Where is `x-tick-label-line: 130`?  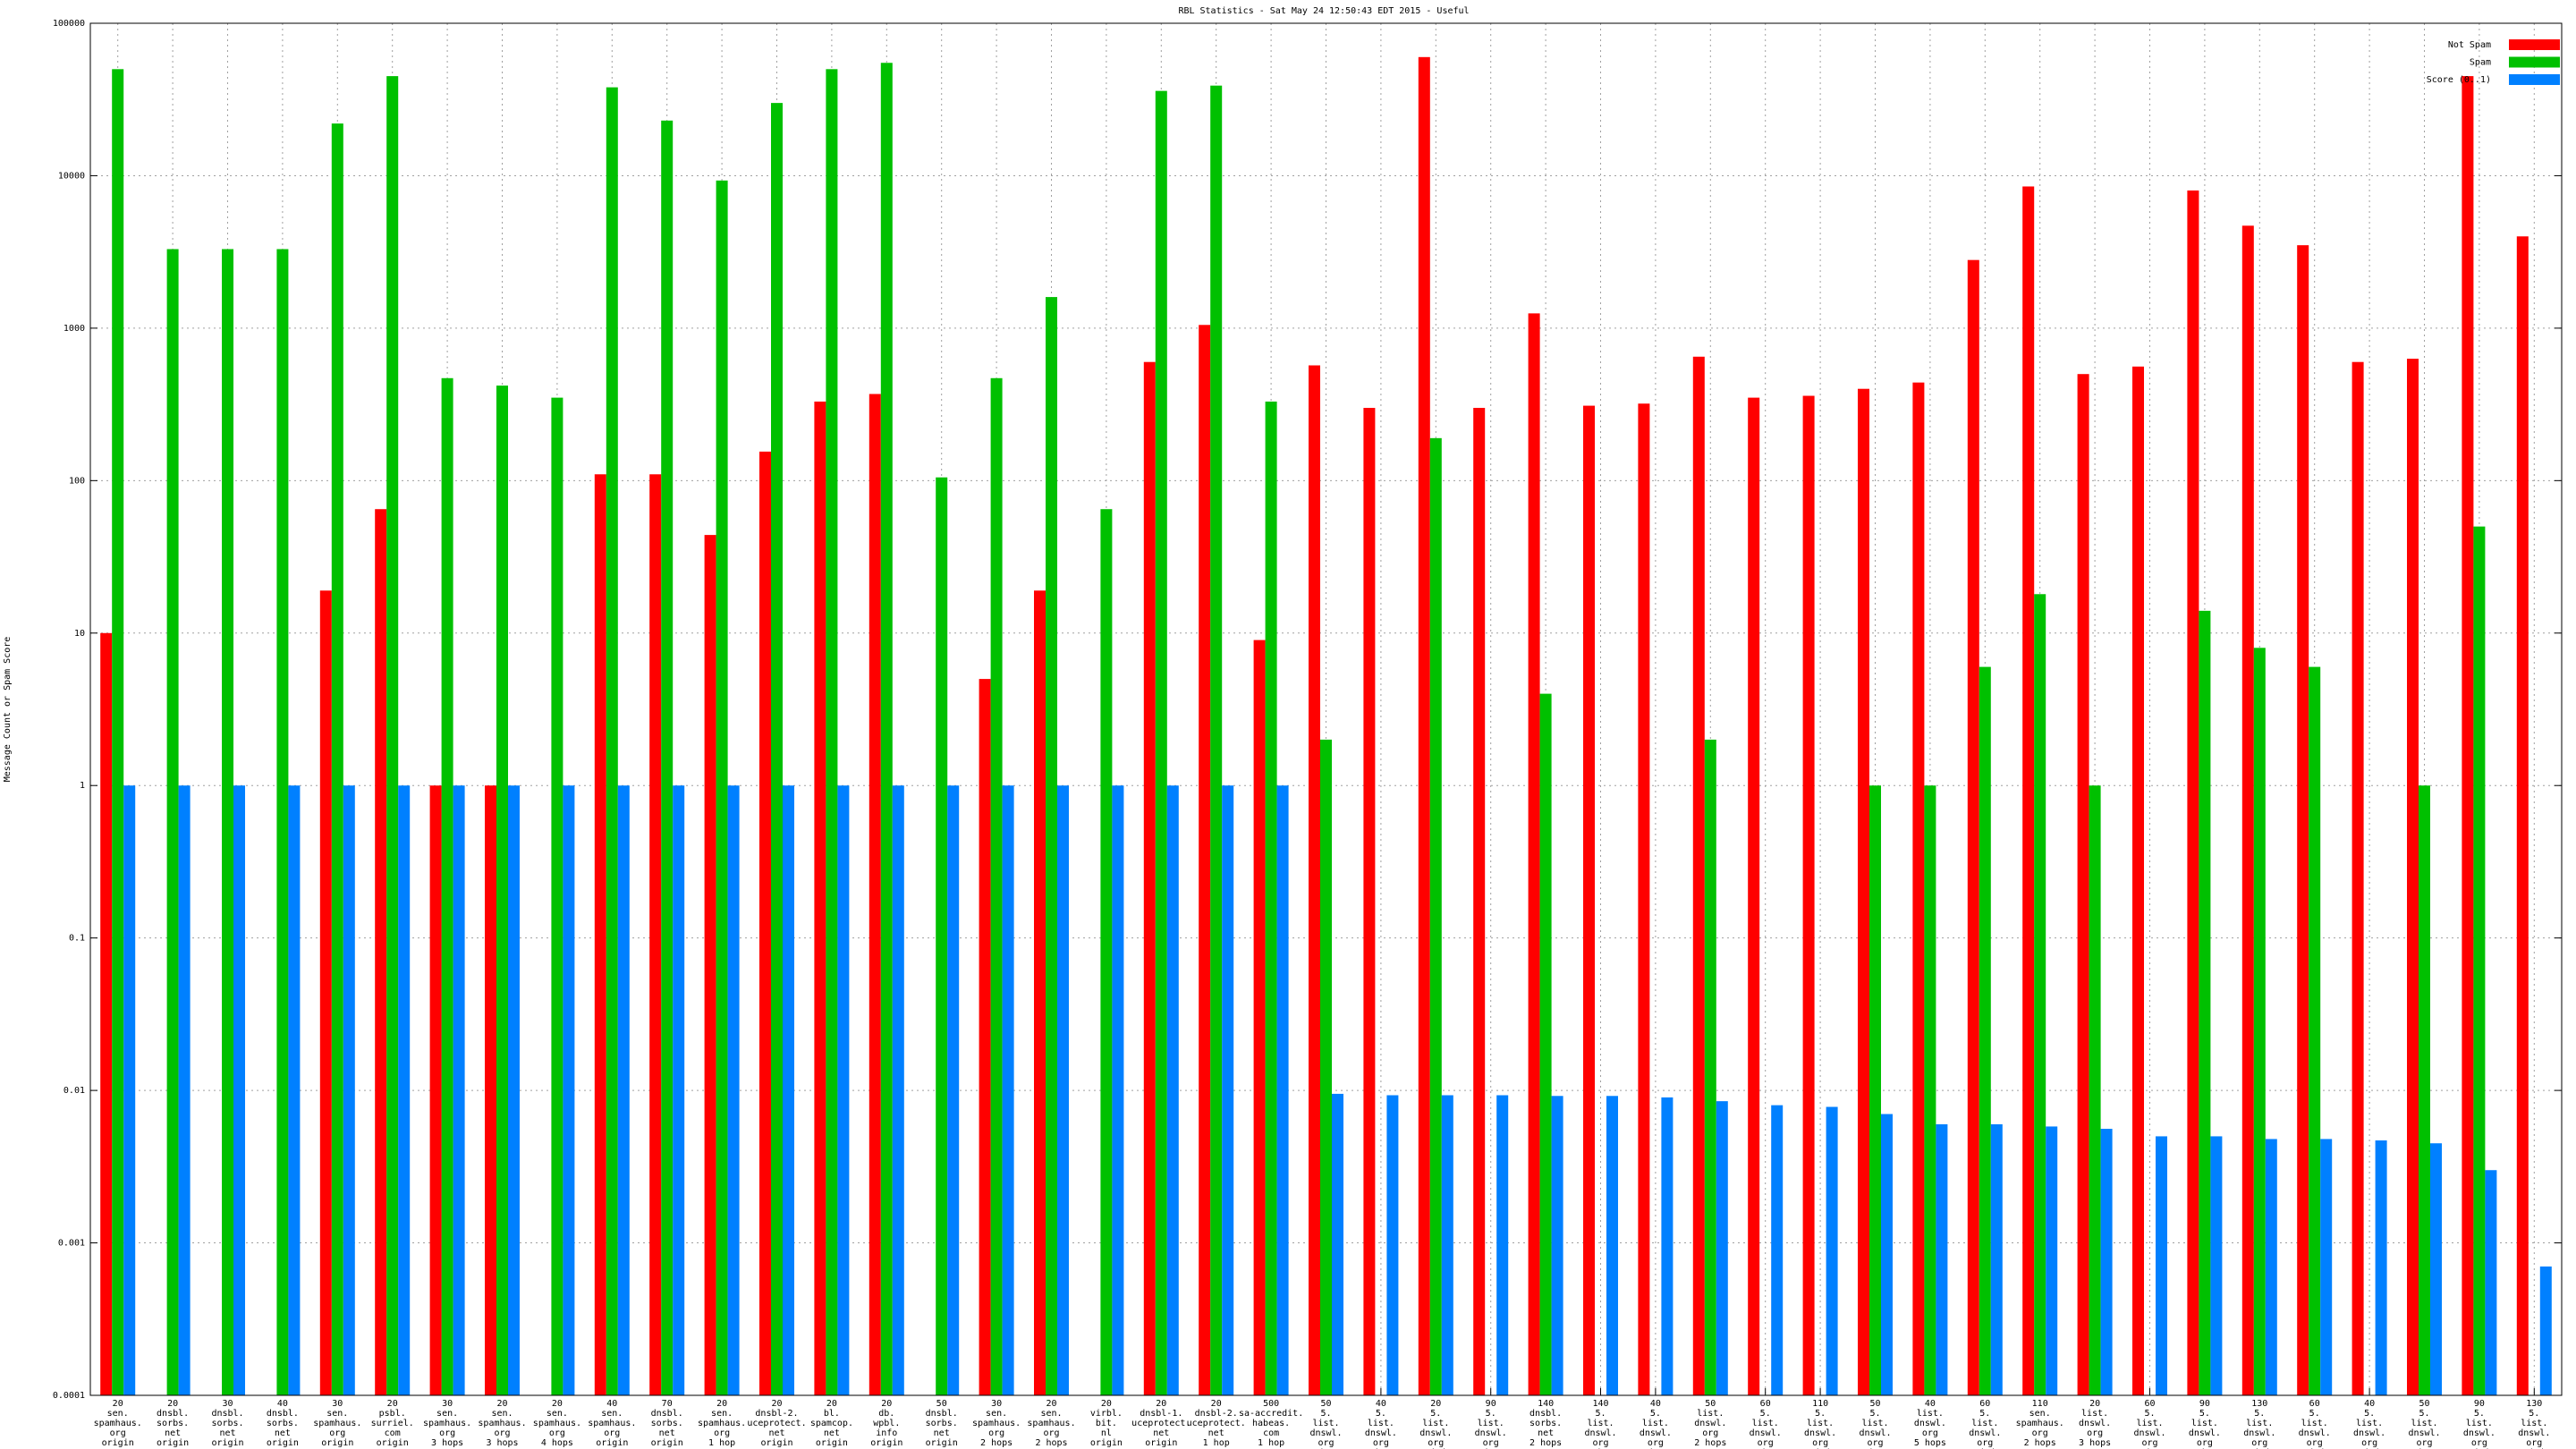 x-tick-label-line: 130 is located at coordinates (2534, 1404).